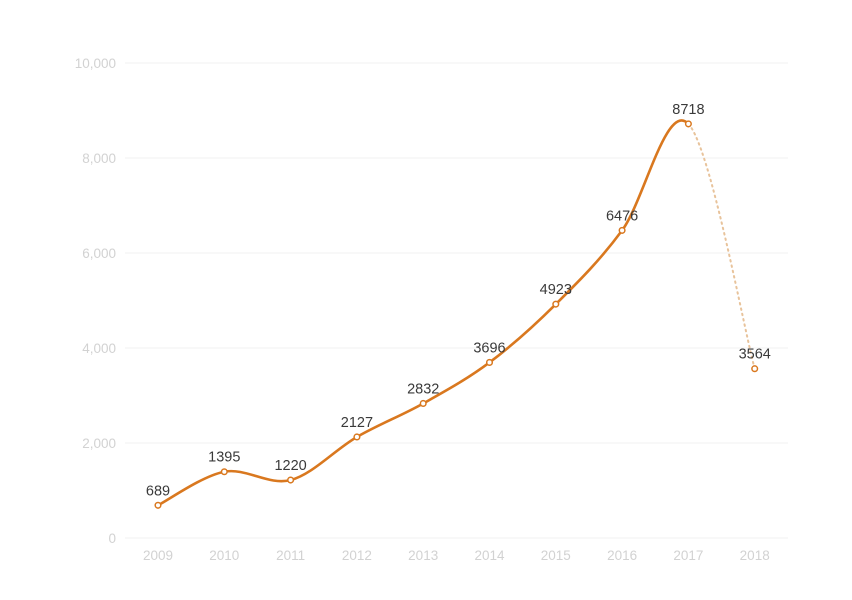  I want to click on x-axis-tick-labels: 2009 2010 2011 2012 2013 2014 2015 2016 2017 2018, so click(456, 555).